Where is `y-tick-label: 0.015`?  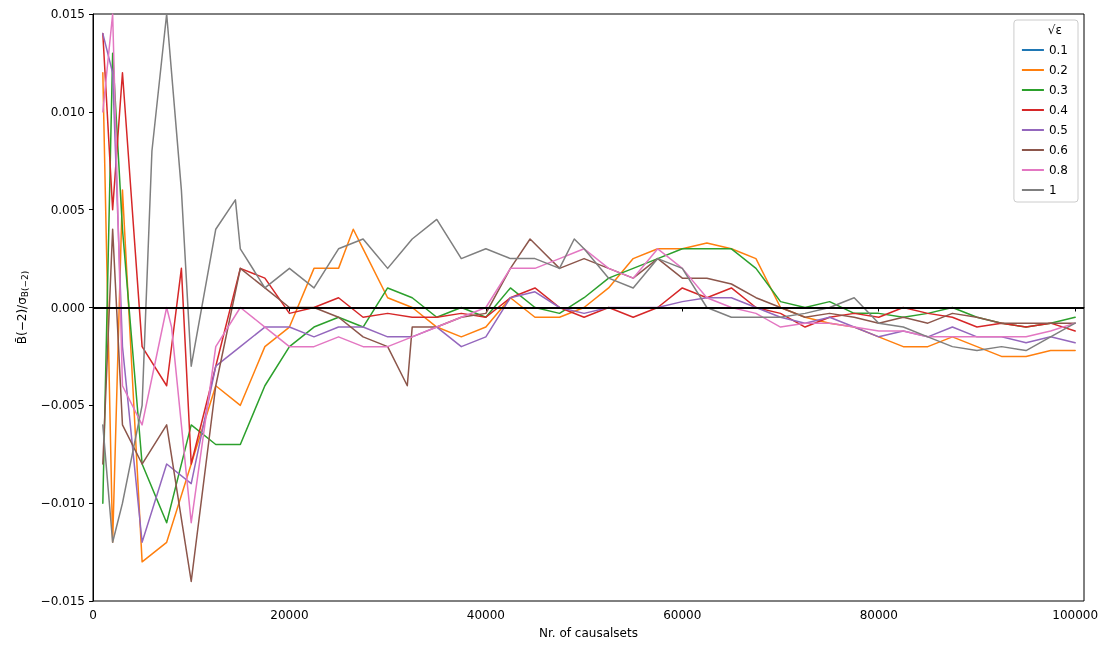
y-tick-label: 0.015 is located at coordinates (67, 14).